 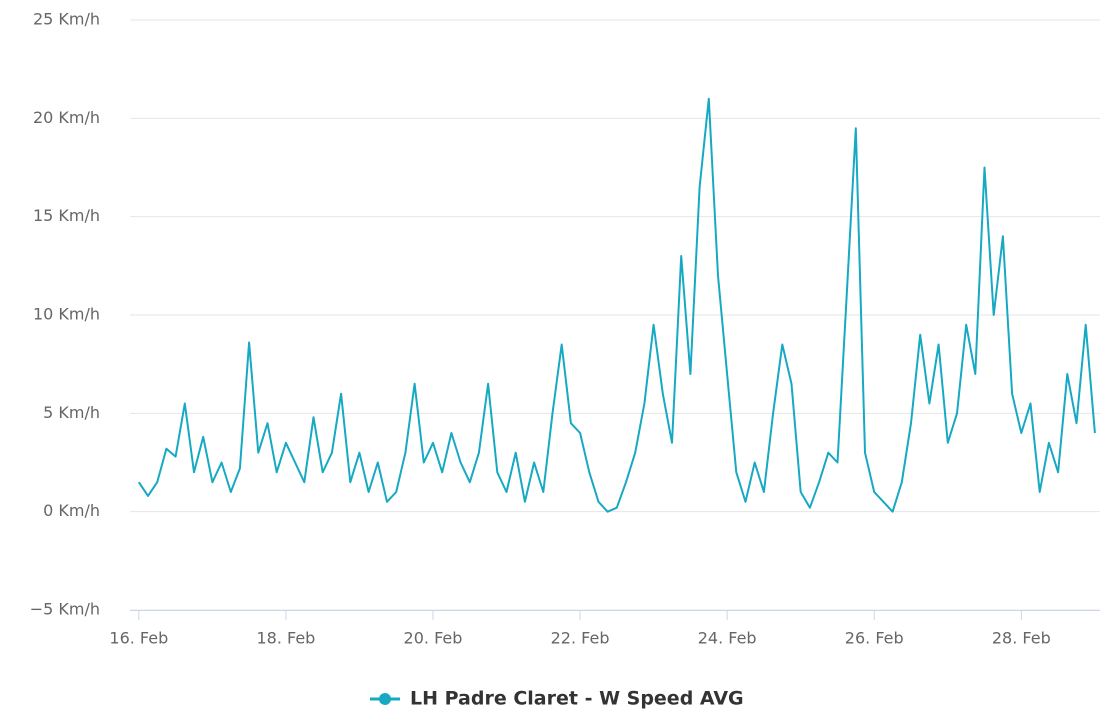 I want to click on y-tick-label: −5 Km/h, so click(x=65, y=609).